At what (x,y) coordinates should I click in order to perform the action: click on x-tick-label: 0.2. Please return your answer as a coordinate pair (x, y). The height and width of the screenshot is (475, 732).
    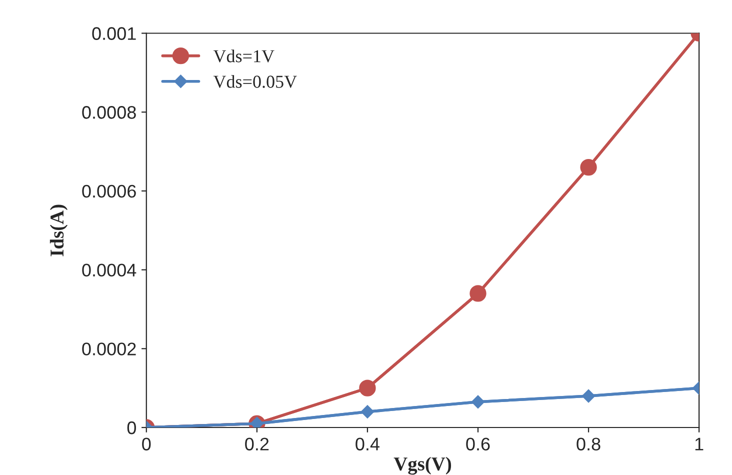
    Looking at the image, I should click on (257, 444).